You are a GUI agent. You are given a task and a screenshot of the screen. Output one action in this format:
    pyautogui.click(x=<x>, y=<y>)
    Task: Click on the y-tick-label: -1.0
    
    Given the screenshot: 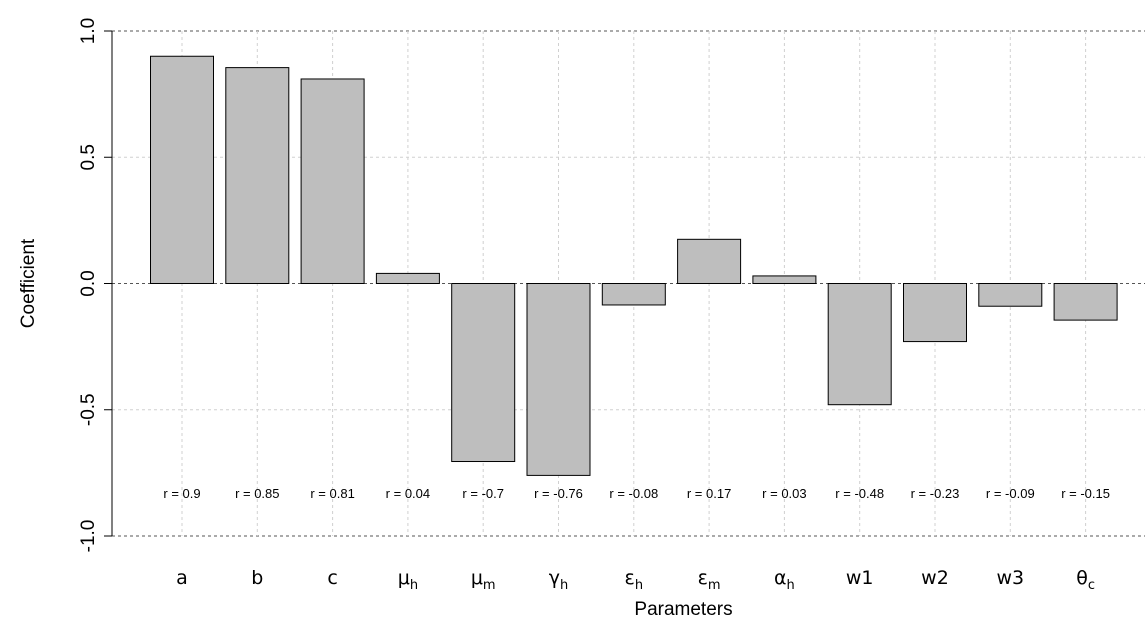 What is the action you would take?
    pyautogui.click(x=88, y=536)
    